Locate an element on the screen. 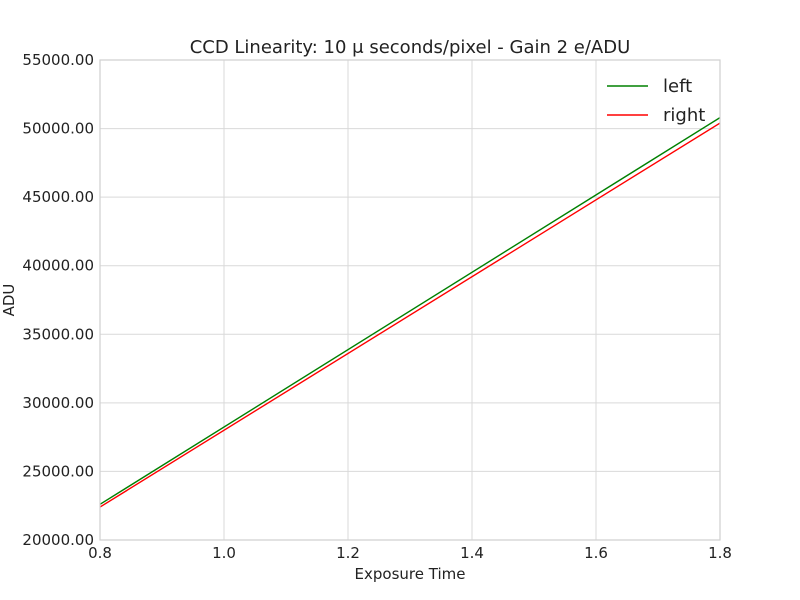 The image size is (800, 600). x-tick-label: 1.8 is located at coordinates (720, 553).